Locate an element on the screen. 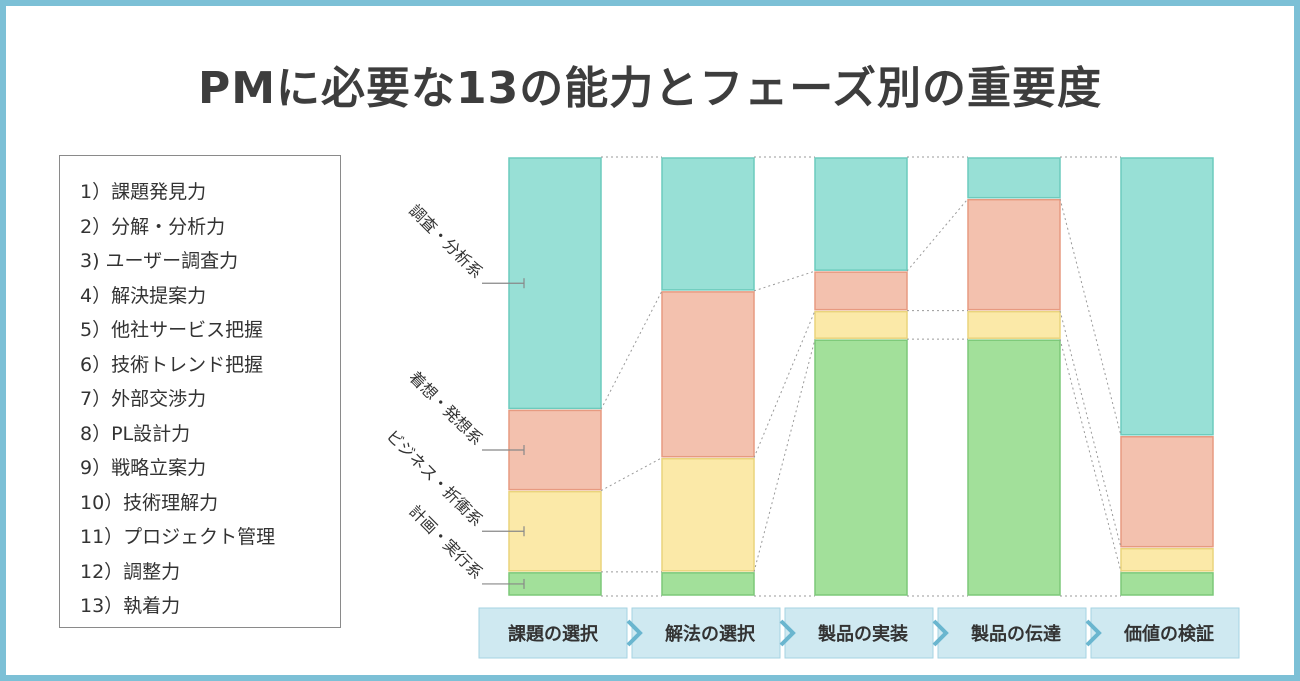 The image size is (1300, 681). legend-item: 10）技術理解力 is located at coordinates (149, 502).